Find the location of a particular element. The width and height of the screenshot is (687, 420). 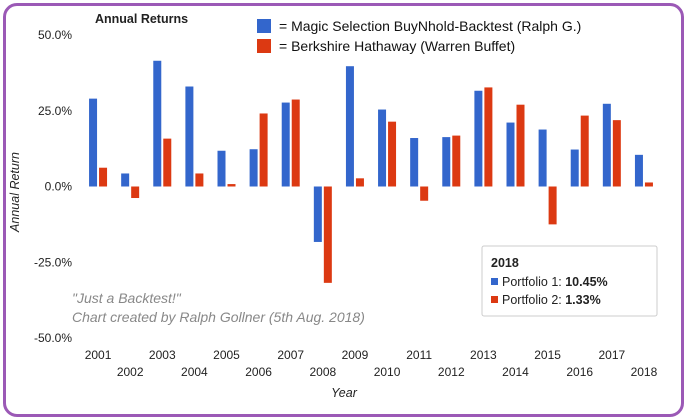

x-tick-label: 2003 is located at coordinates (162, 355).